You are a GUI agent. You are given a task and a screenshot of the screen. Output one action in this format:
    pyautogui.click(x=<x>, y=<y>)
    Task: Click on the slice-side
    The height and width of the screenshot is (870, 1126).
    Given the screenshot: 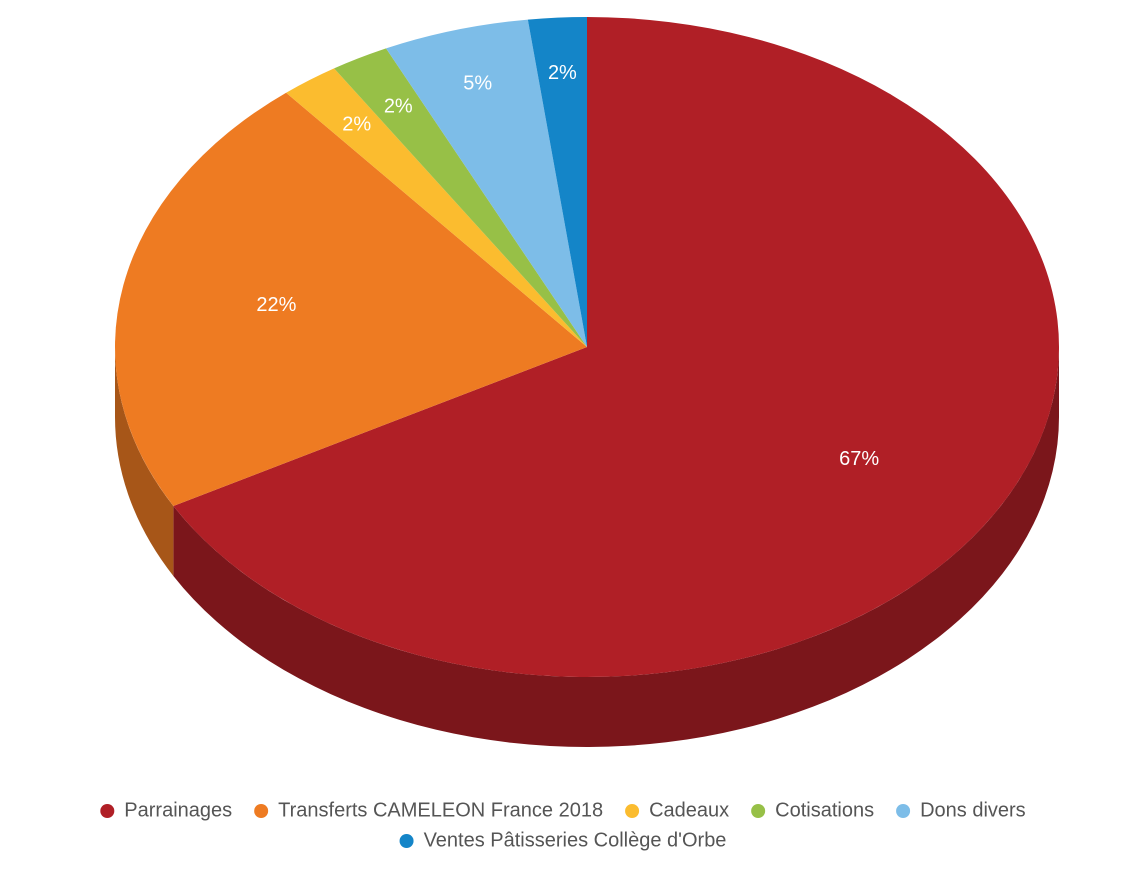 What is the action you would take?
    pyautogui.click(x=144, y=461)
    